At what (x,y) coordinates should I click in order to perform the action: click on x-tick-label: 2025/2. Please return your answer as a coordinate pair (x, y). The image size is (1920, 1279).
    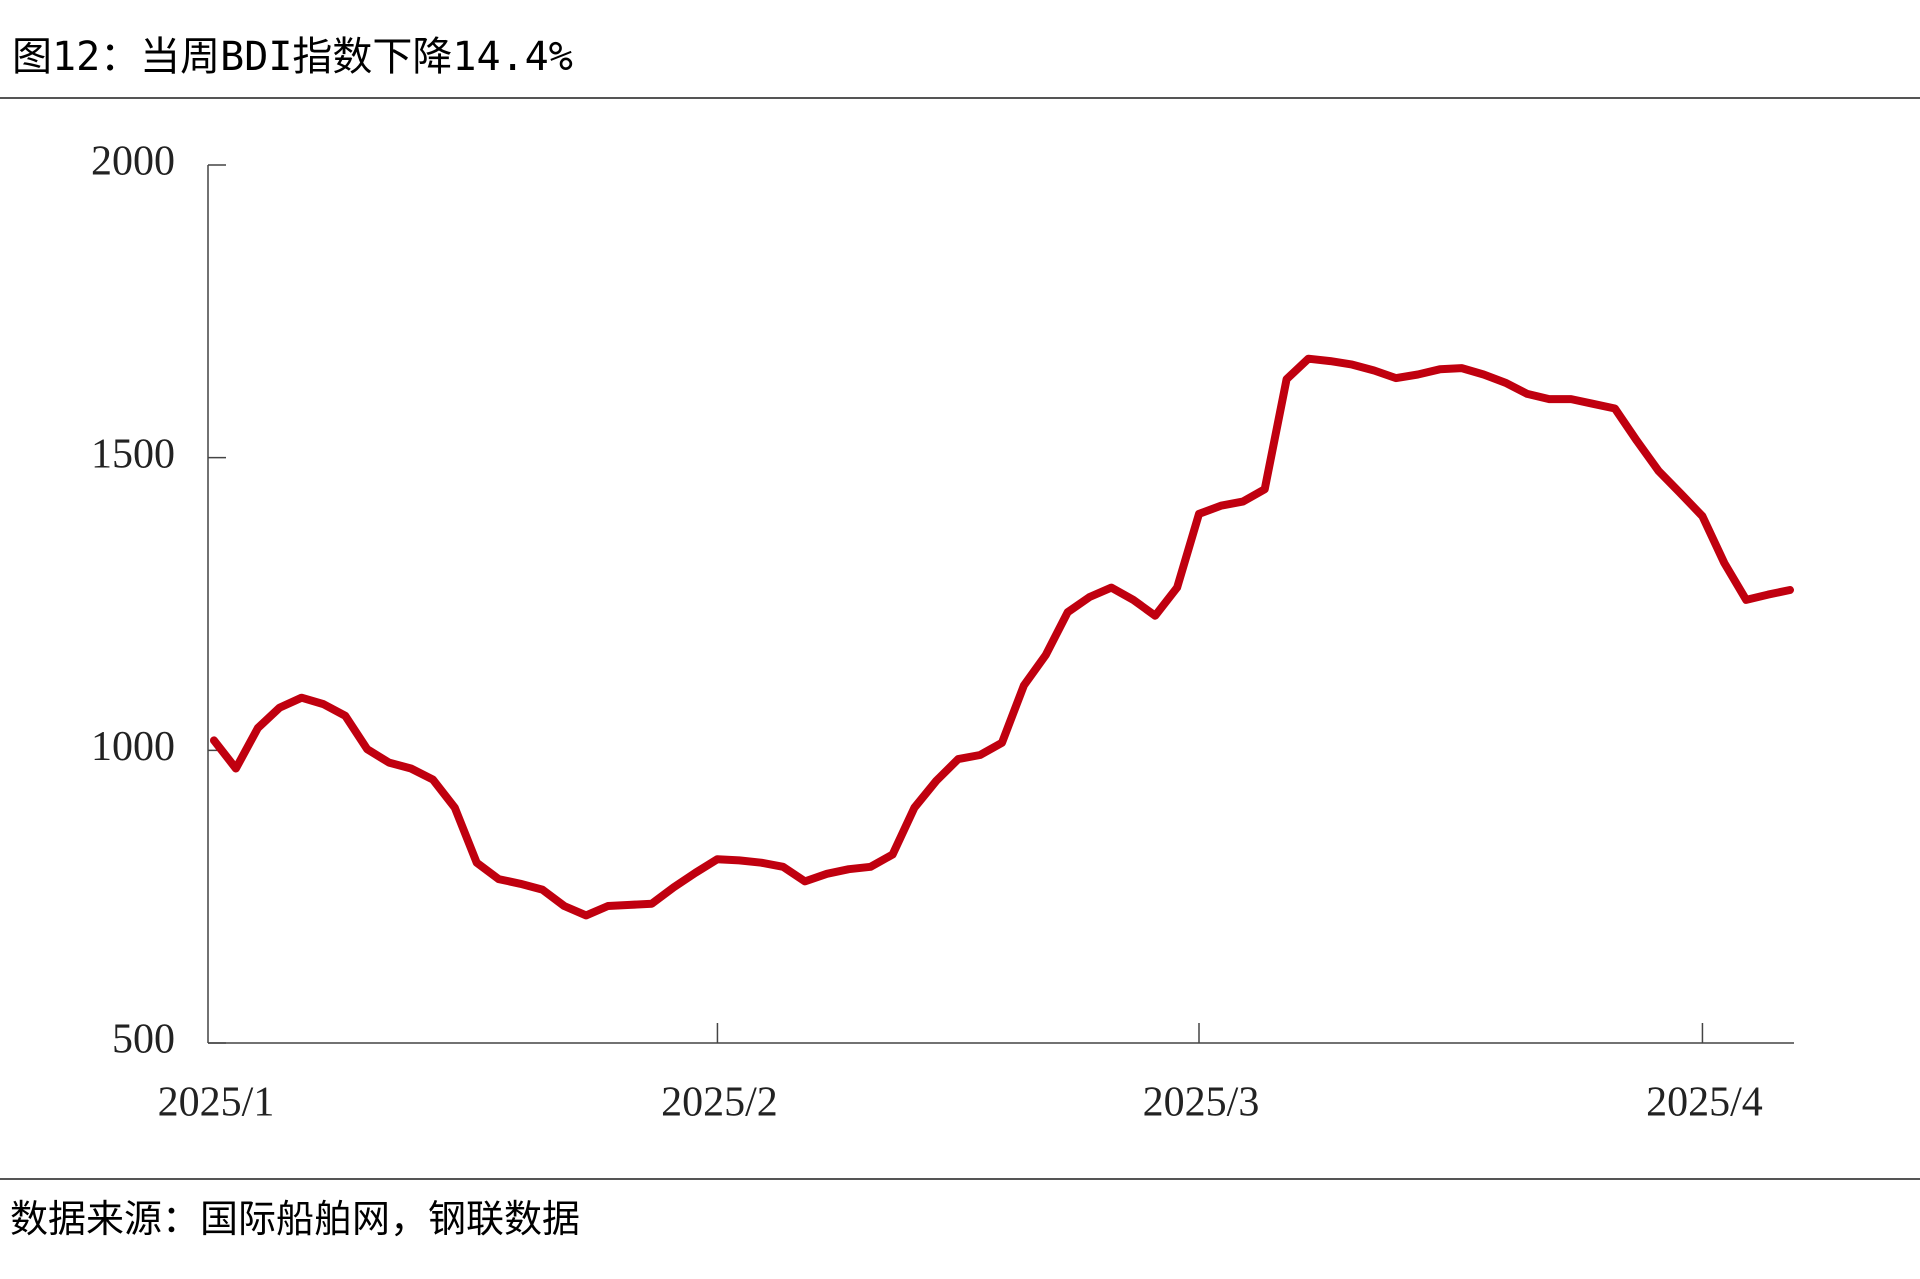
    Looking at the image, I should click on (719, 1103).